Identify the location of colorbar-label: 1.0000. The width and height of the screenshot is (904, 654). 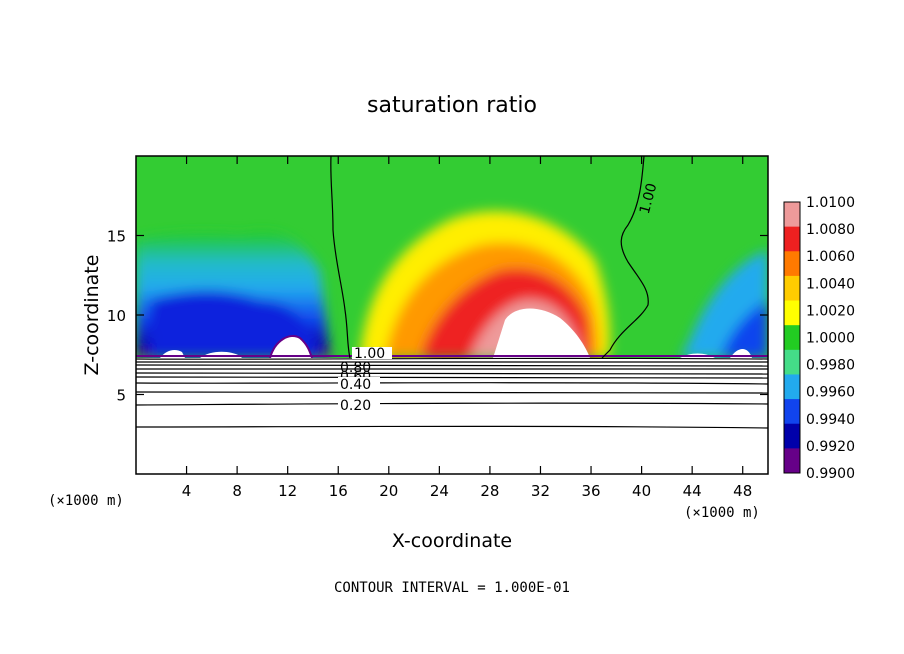
(830, 339).